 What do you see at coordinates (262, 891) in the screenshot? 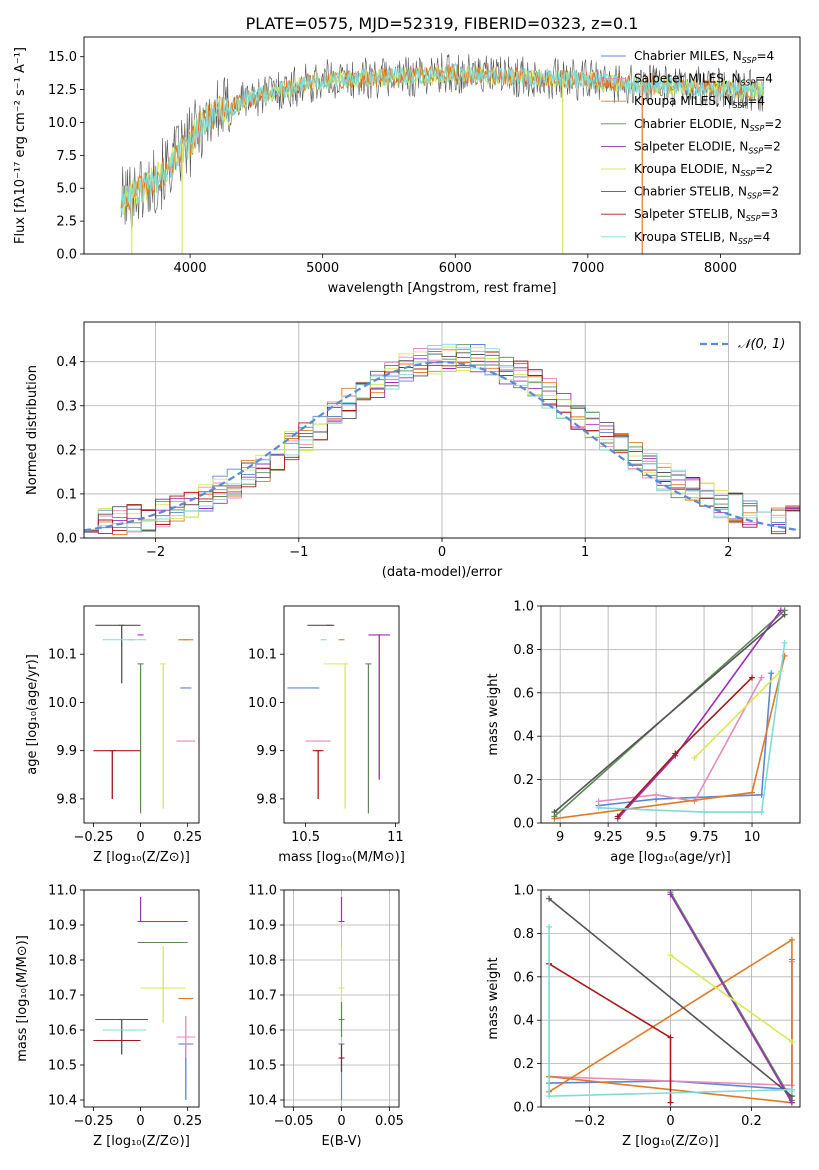
I see `y-tick-label: 11.0` at bounding box center [262, 891].